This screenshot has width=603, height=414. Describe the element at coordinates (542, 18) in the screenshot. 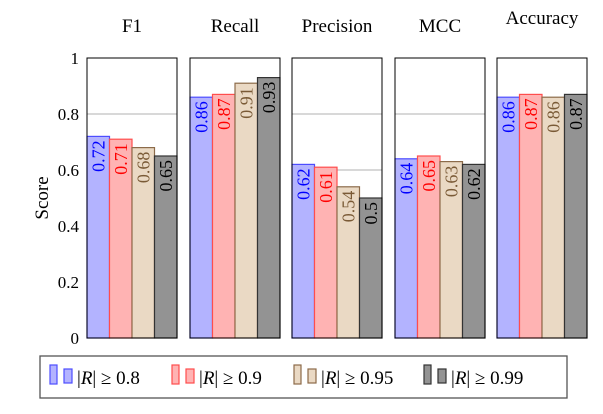

I see `panel-title: Accuracy` at that location.